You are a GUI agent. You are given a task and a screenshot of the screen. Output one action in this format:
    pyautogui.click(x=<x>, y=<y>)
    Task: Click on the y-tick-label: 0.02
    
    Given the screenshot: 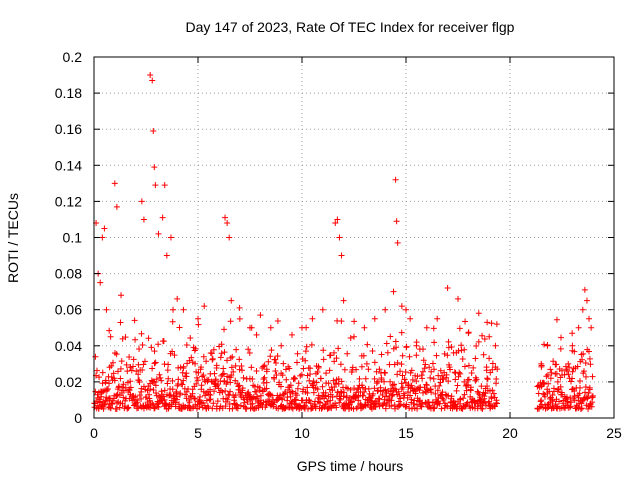 What is the action you would take?
    pyautogui.click(x=68, y=382)
    